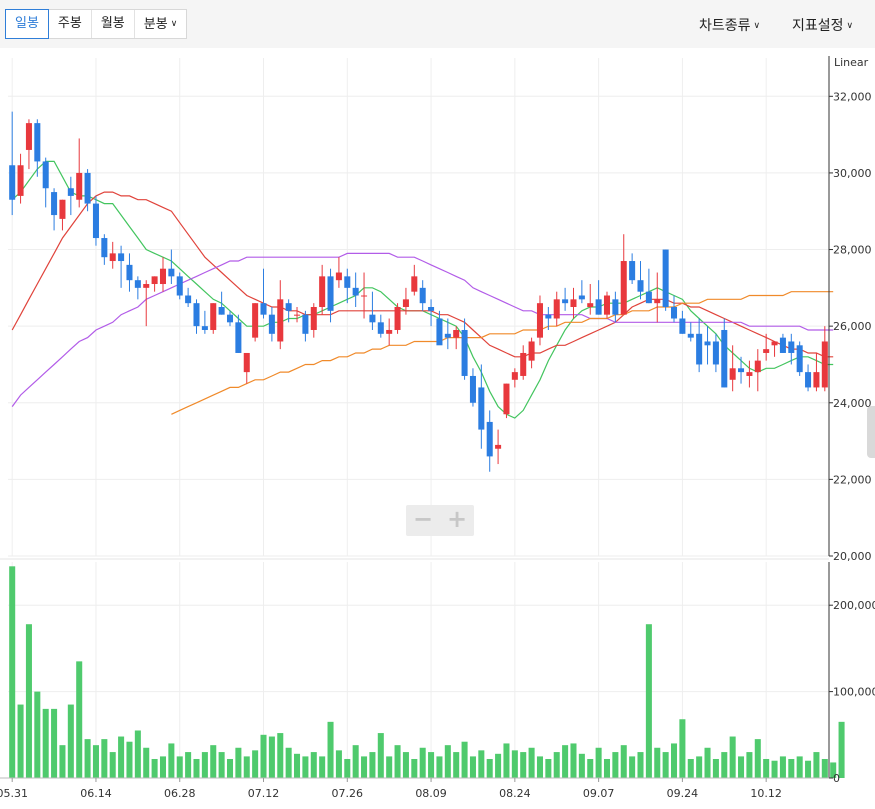 The height and width of the screenshot is (809, 875). I want to click on scale-label: Linear, so click(851, 62).